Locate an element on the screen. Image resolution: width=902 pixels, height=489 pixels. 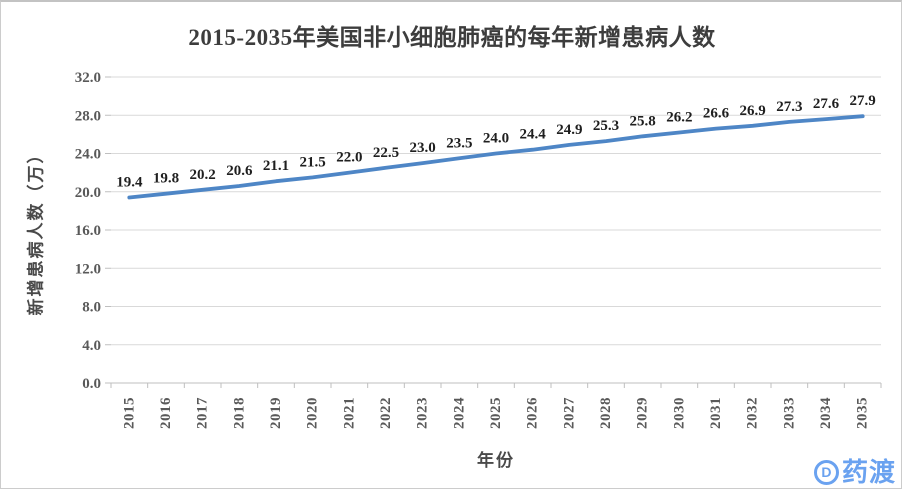
x-tick-label: 2025 is located at coordinates (496, 413).